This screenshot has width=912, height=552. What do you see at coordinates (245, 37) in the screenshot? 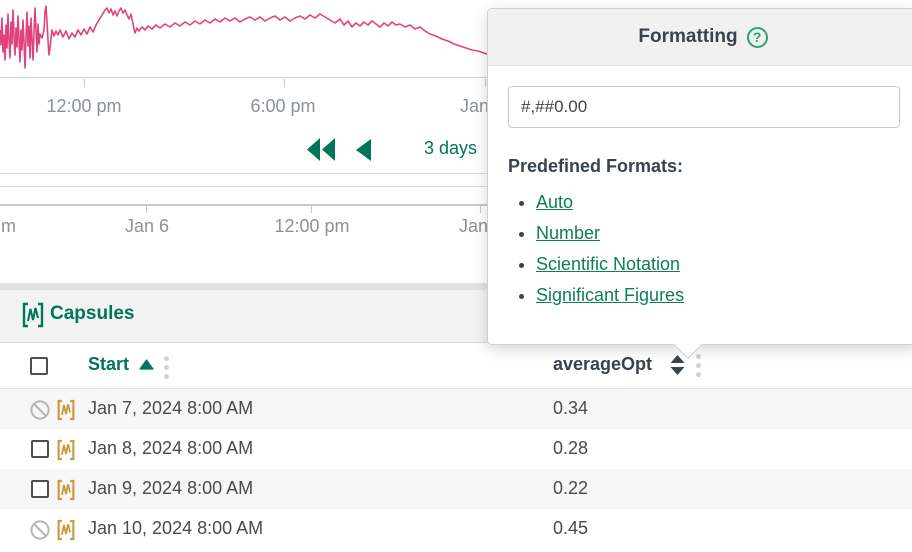
I see `signal-line` at bounding box center [245, 37].